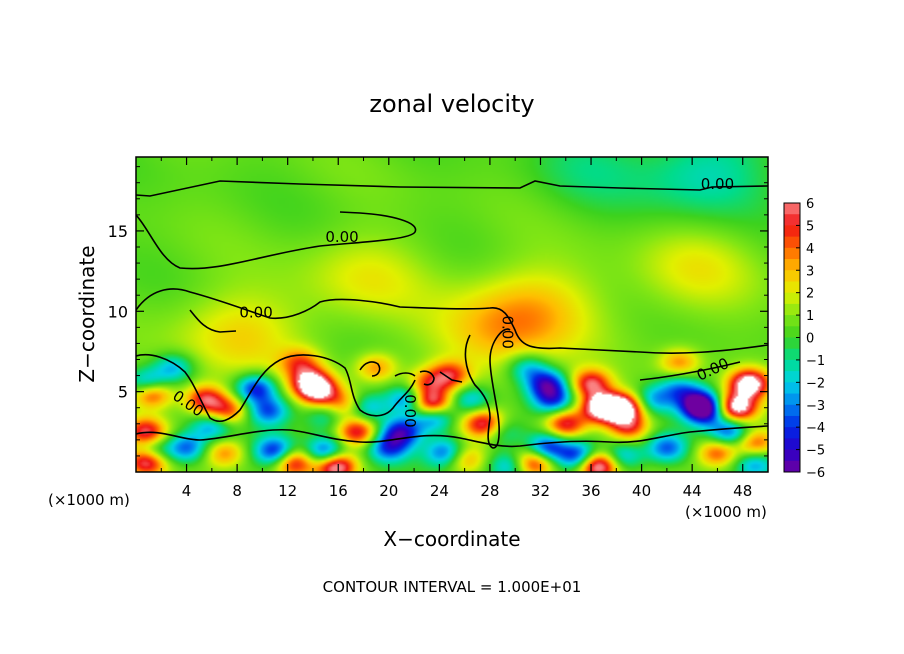 The height and width of the screenshot is (654, 904). I want to click on x-tick-label: 4, so click(187, 491).